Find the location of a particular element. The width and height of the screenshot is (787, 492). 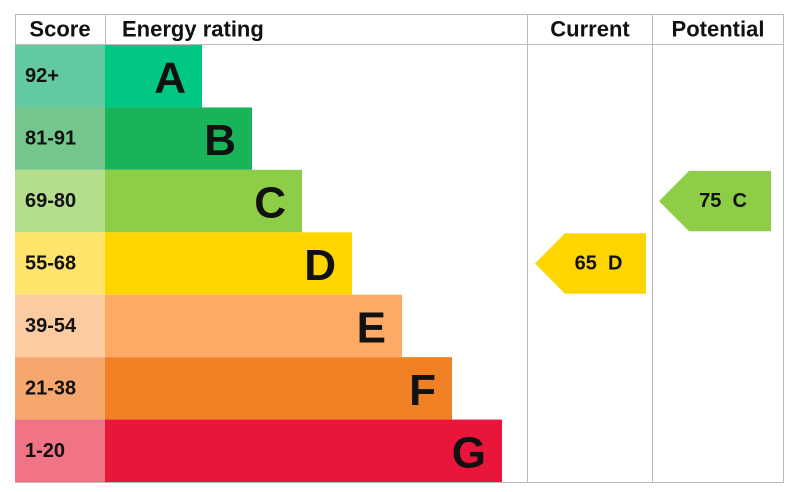

potential-pointer is located at coordinates (715, 201).